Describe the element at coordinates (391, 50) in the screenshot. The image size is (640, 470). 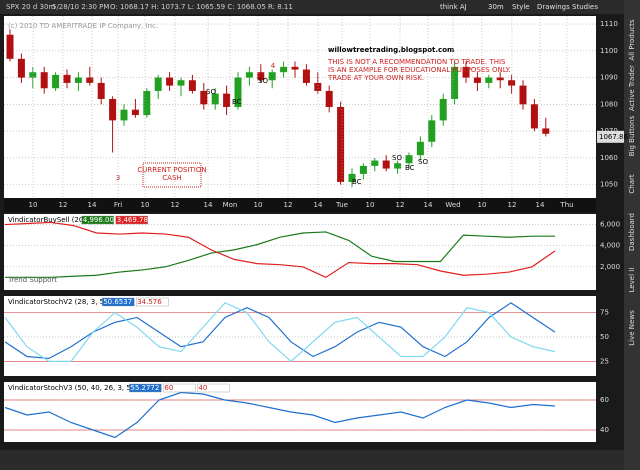
I see `site: willowtreetrading.blogspot.com` at that location.